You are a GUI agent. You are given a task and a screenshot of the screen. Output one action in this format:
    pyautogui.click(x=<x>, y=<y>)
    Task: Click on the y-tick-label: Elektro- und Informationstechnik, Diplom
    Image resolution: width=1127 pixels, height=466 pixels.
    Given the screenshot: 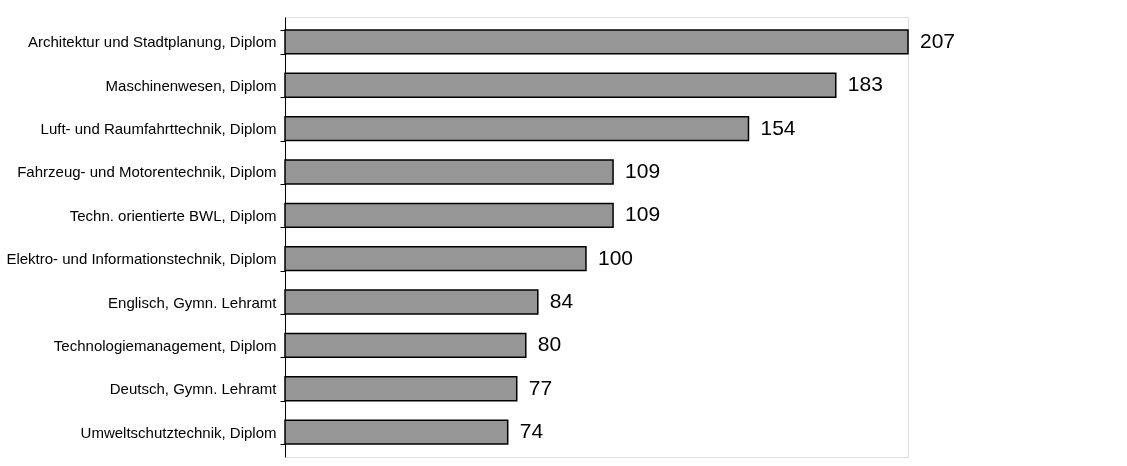 What is the action you would take?
    pyautogui.click(x=141, y=259)
    